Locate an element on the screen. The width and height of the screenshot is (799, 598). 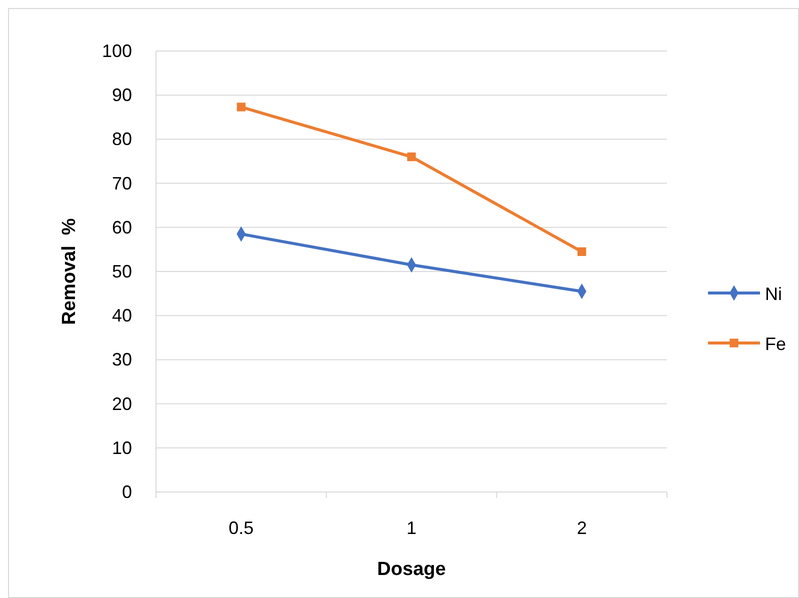
y-axis-title: Removal % is located at coordinates (69, 271).